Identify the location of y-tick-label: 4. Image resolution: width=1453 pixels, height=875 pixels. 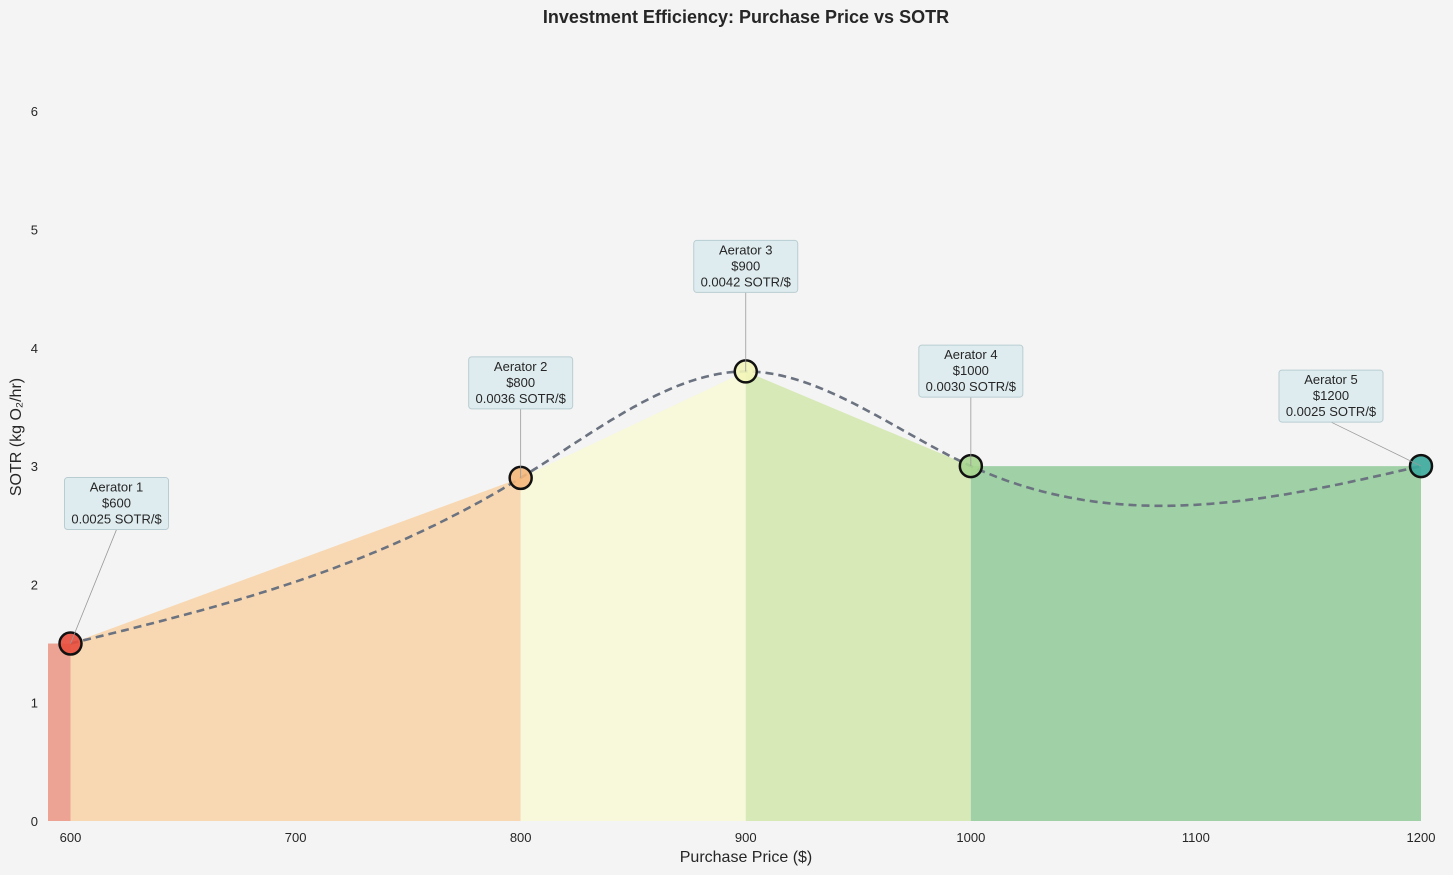
(34, 348).